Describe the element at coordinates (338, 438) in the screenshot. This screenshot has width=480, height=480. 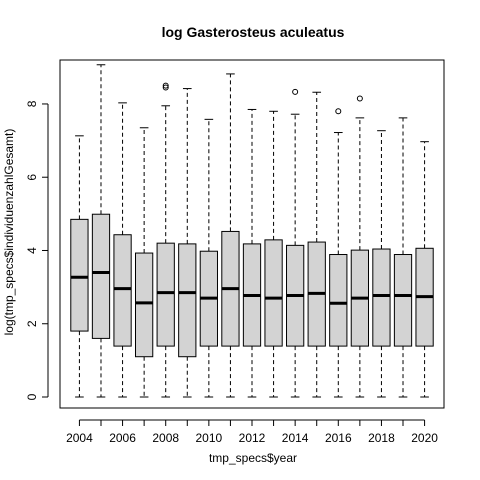
I see `x-tick-label: 2016` at that location.